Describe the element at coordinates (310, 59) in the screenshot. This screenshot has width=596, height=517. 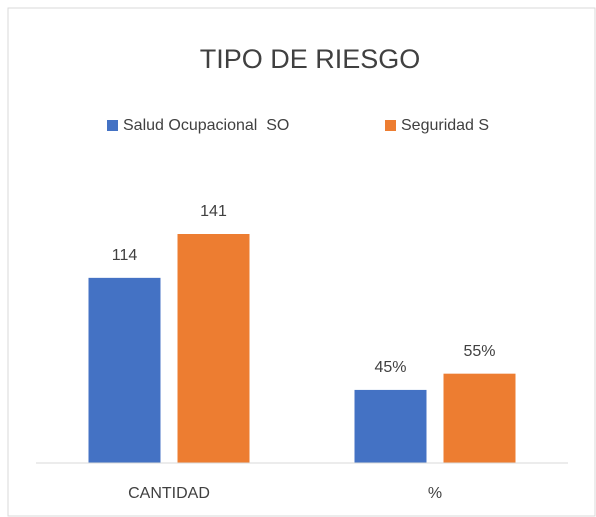
I see `chart-title: TIPO DE RIESGO` at that location.